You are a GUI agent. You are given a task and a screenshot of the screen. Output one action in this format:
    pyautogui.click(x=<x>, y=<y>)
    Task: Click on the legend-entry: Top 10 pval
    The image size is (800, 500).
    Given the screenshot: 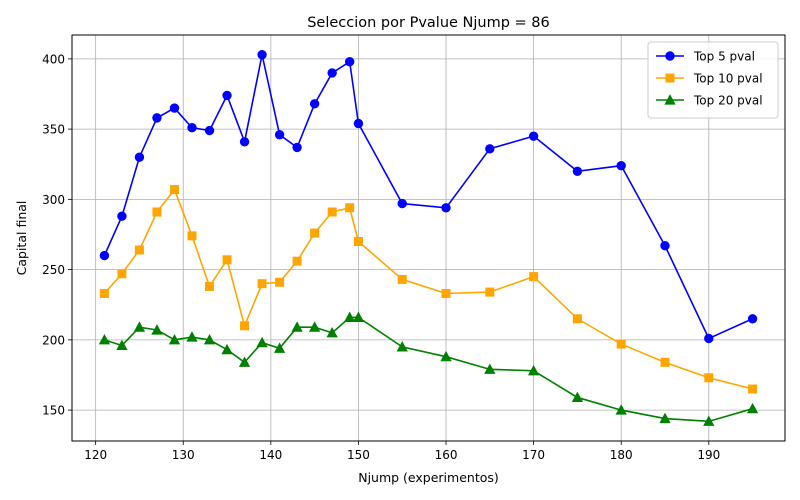 What is the action you would take?
    pyautogui.click(x=709, y=79)
    